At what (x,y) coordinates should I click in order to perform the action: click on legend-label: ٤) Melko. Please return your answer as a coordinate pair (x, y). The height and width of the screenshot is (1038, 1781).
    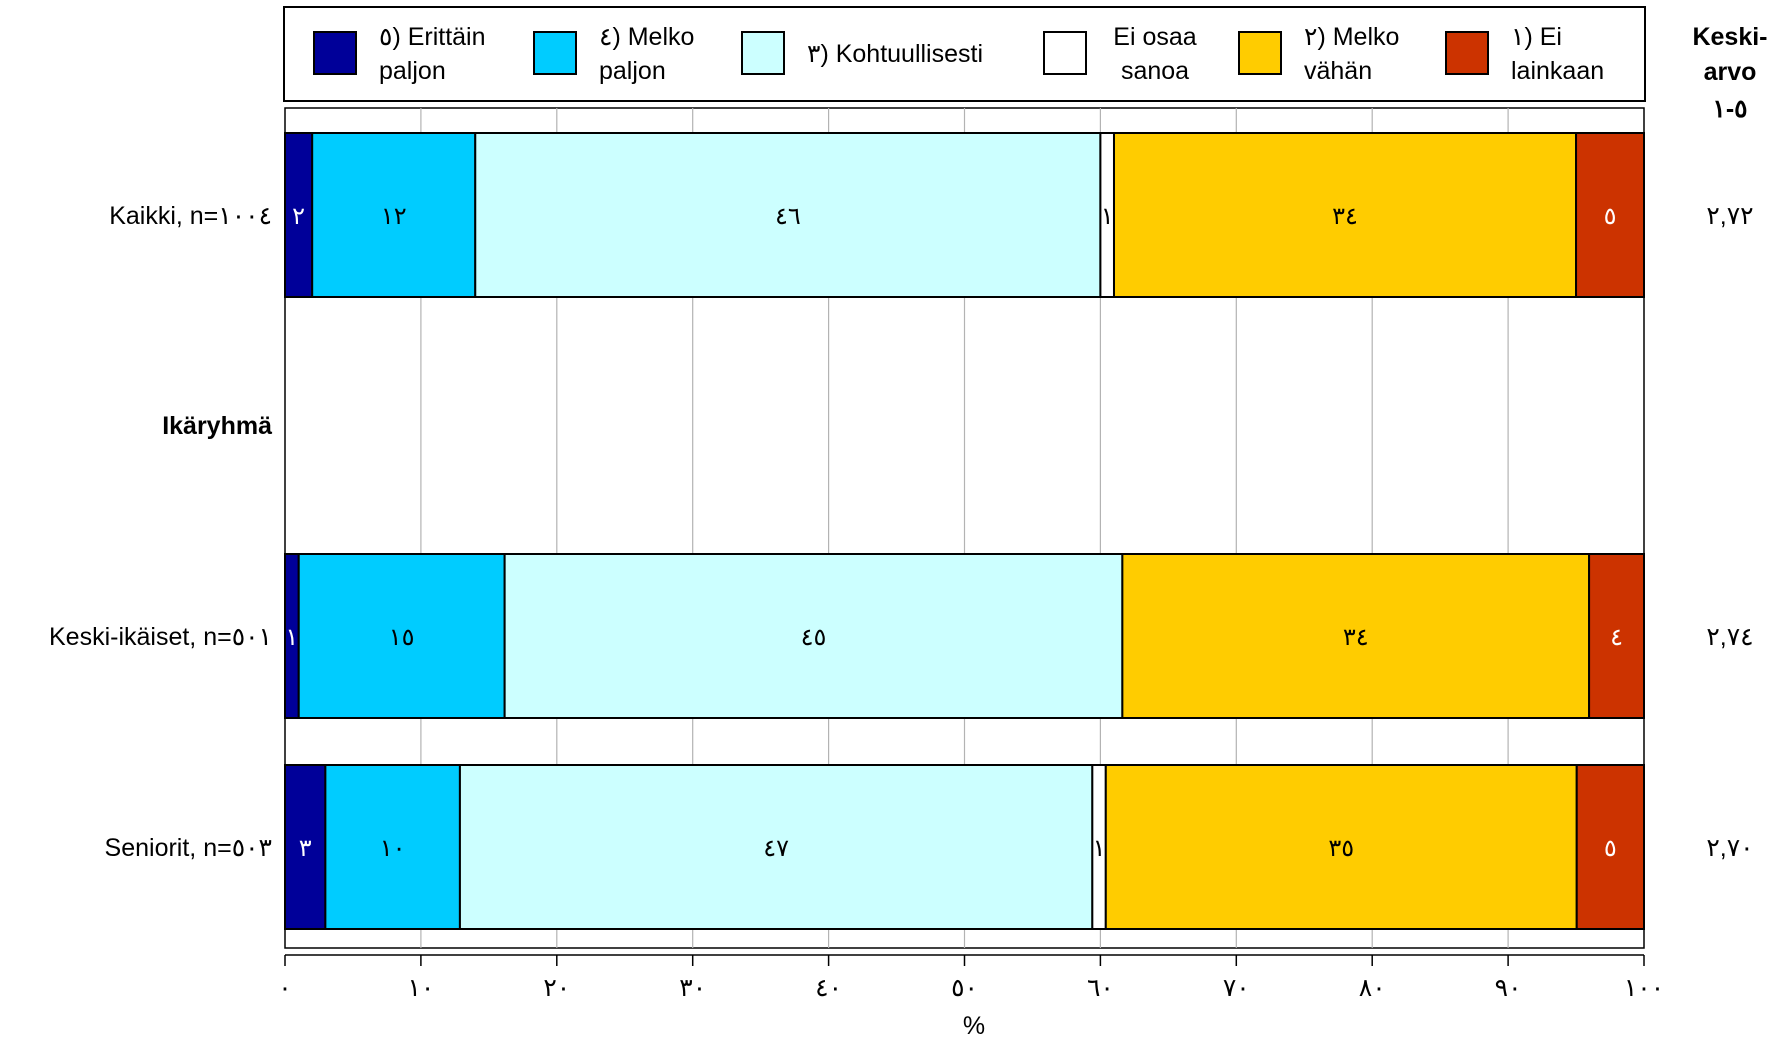
    Looking at the image, I should click on (646, 37).